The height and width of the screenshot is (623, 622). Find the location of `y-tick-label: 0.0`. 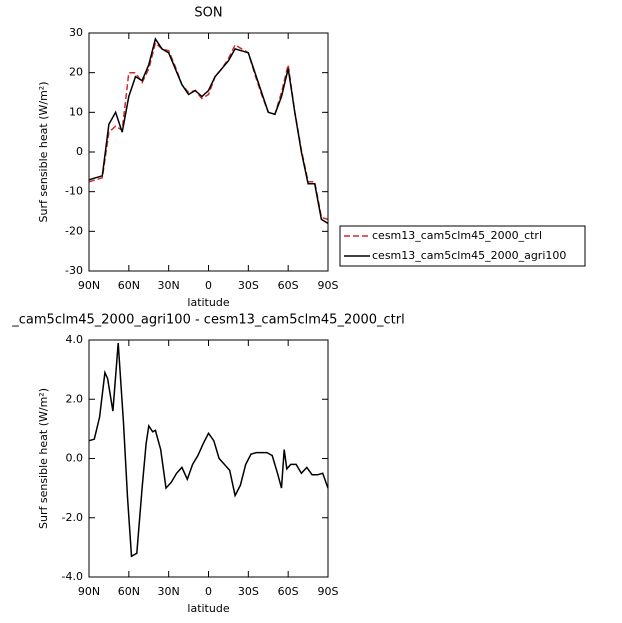

y-tick-label: 0.0 is located at coordinates (75, 458).